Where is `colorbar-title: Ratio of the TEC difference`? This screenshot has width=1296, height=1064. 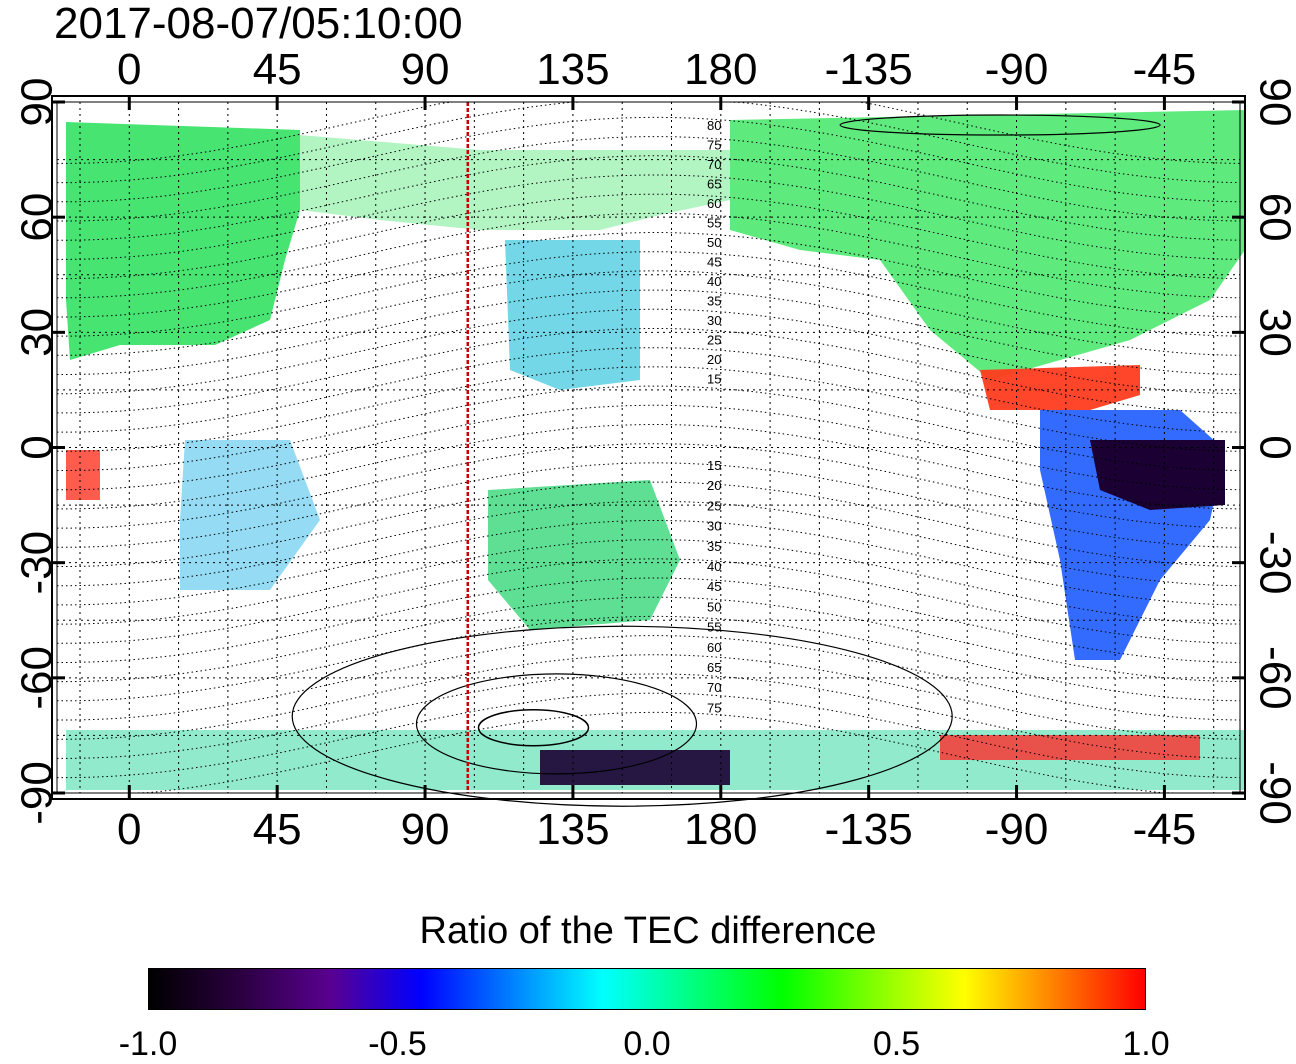 colorbar-title: Ratio of the TEC difference is located at coordinates (648, 931).